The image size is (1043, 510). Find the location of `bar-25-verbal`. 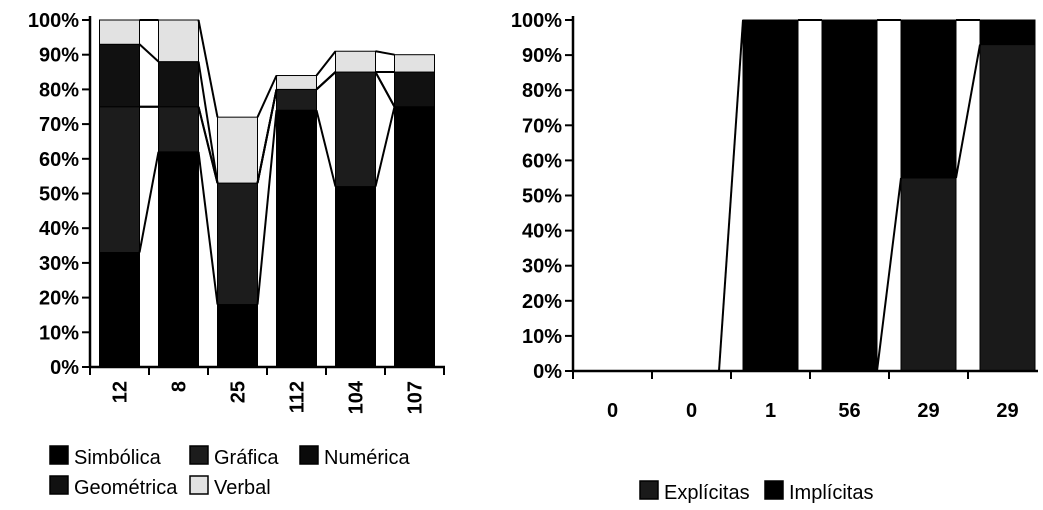

bar-25-verbal is located at coordinates (237, 150).